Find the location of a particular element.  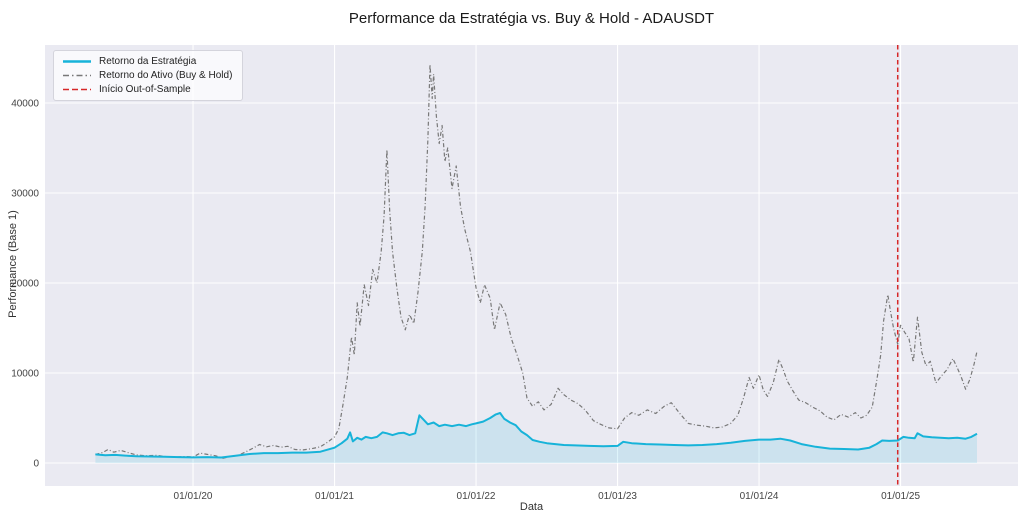

y-tick-label: 30000 is located at coordinates (25, 193).